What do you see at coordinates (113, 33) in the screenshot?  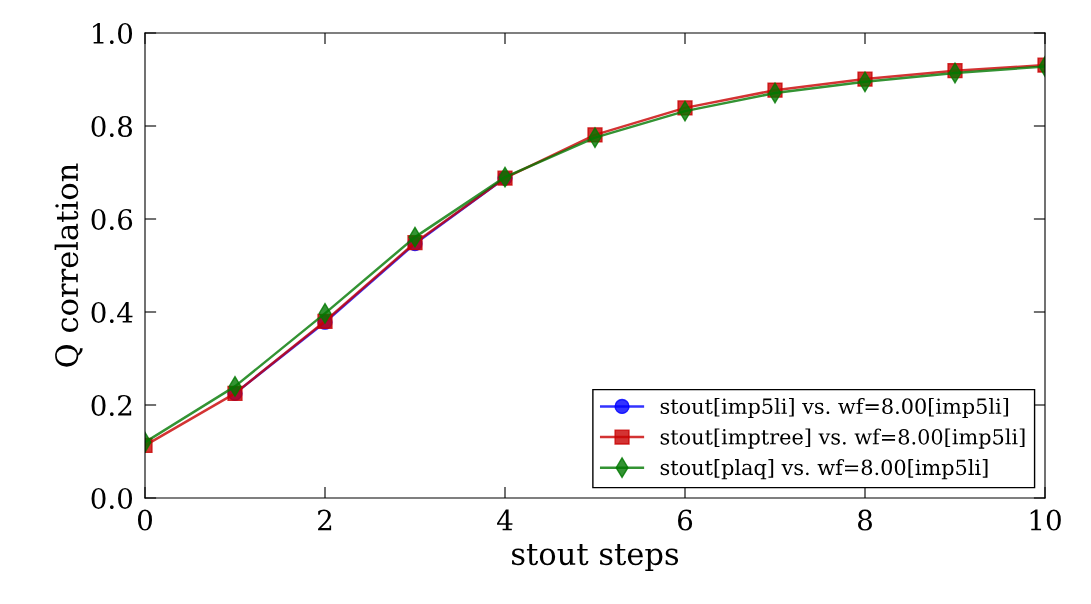 I see `y-tick-label: 1.0` at bounding box center [113, 33].